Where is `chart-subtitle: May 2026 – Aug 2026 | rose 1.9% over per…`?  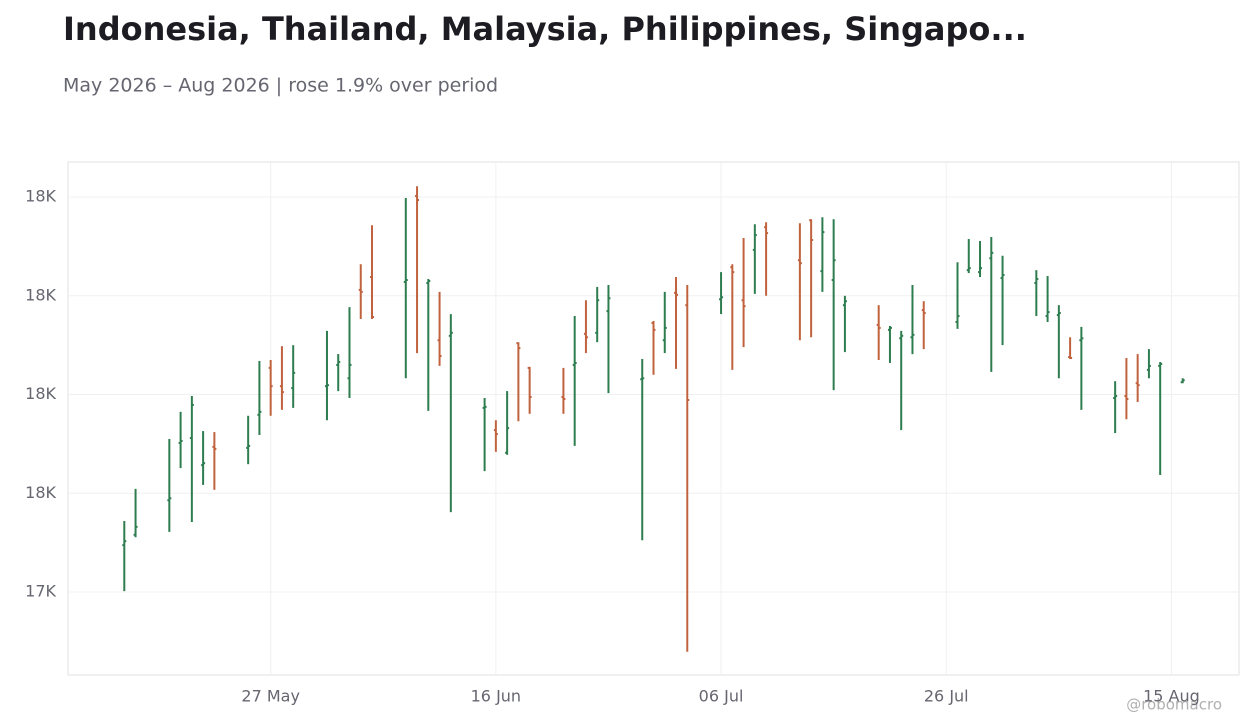 chart-subtitle: May 2026 – Aug 2026 | rose 1.9% over per… is located at coordinates (280, 86).